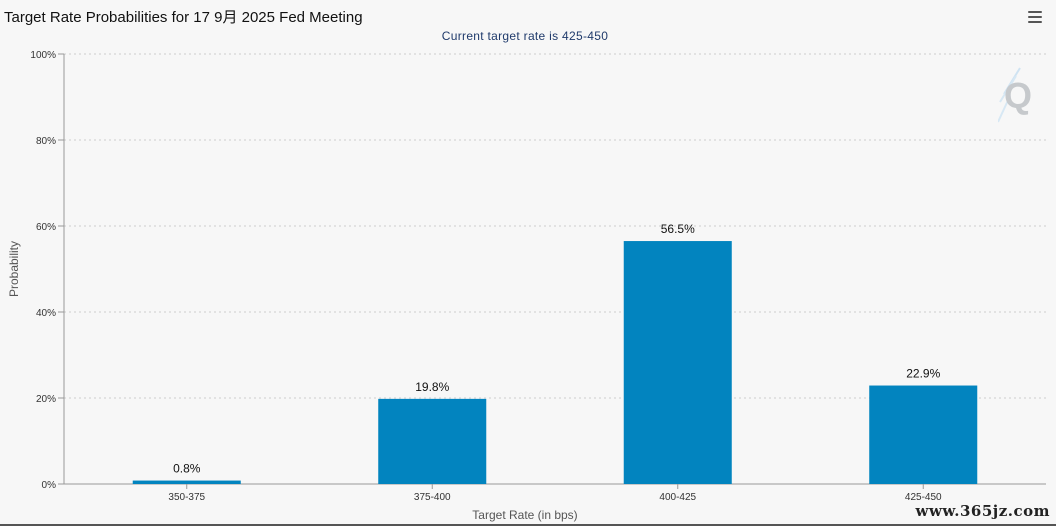 This screenshot has width=1056, height=526. I want to click on y-tick-label: 100%, so click(43, 55).